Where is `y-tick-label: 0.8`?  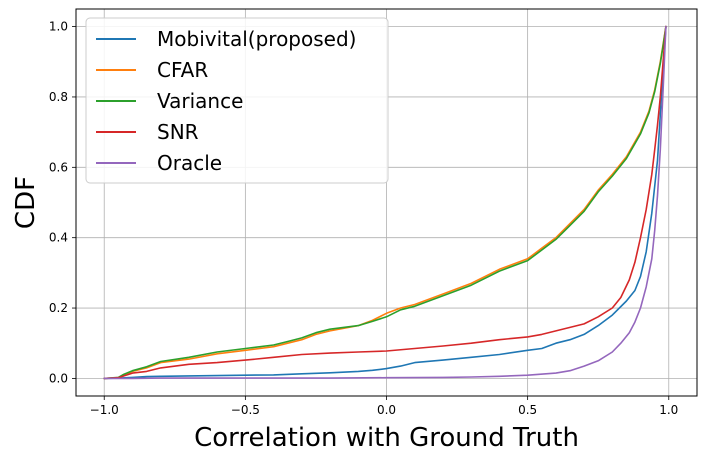 y-tick-label: 0.8 is located at coordinates (58, 97).